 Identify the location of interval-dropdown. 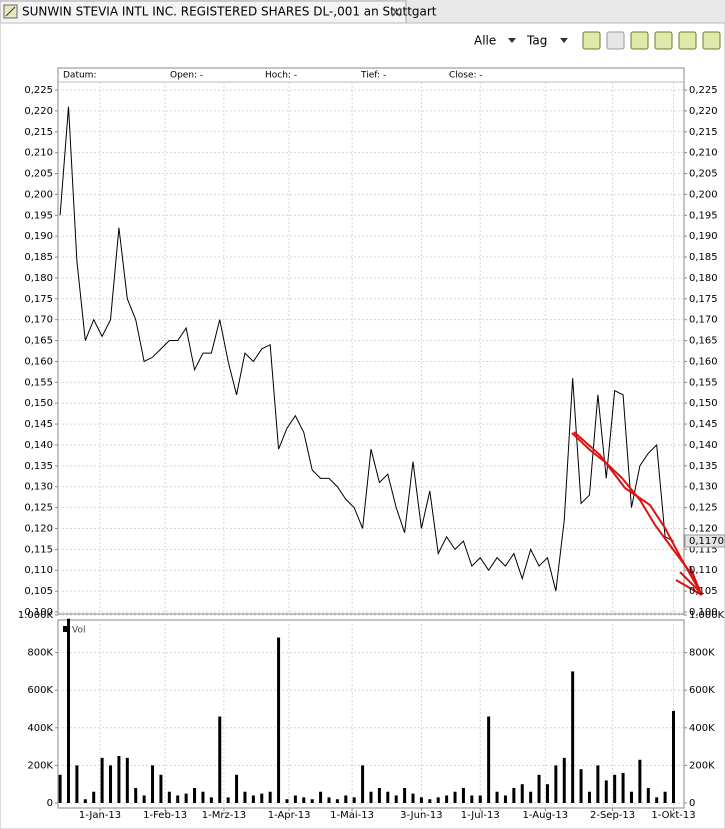
(564, 40).